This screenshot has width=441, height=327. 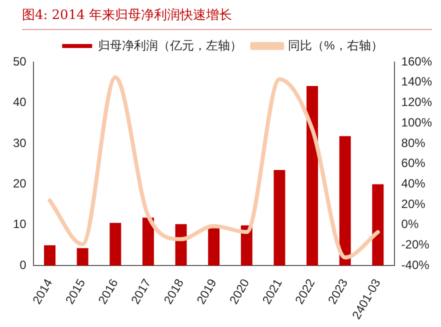 What do you see at coordinates (19, 183) in the screenshot?
I see `y-tick-label: 20` at bounding box center [19, 183].